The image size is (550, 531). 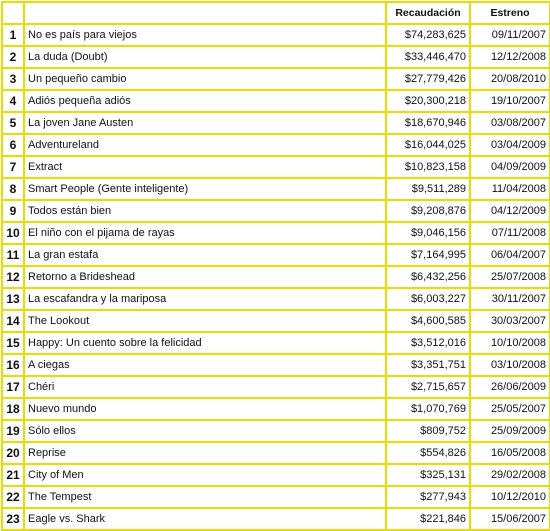 What do you see at coordinates (13, 321) in the screenshot?
I see `row-rank: 14` at bounding box center [13, 321].